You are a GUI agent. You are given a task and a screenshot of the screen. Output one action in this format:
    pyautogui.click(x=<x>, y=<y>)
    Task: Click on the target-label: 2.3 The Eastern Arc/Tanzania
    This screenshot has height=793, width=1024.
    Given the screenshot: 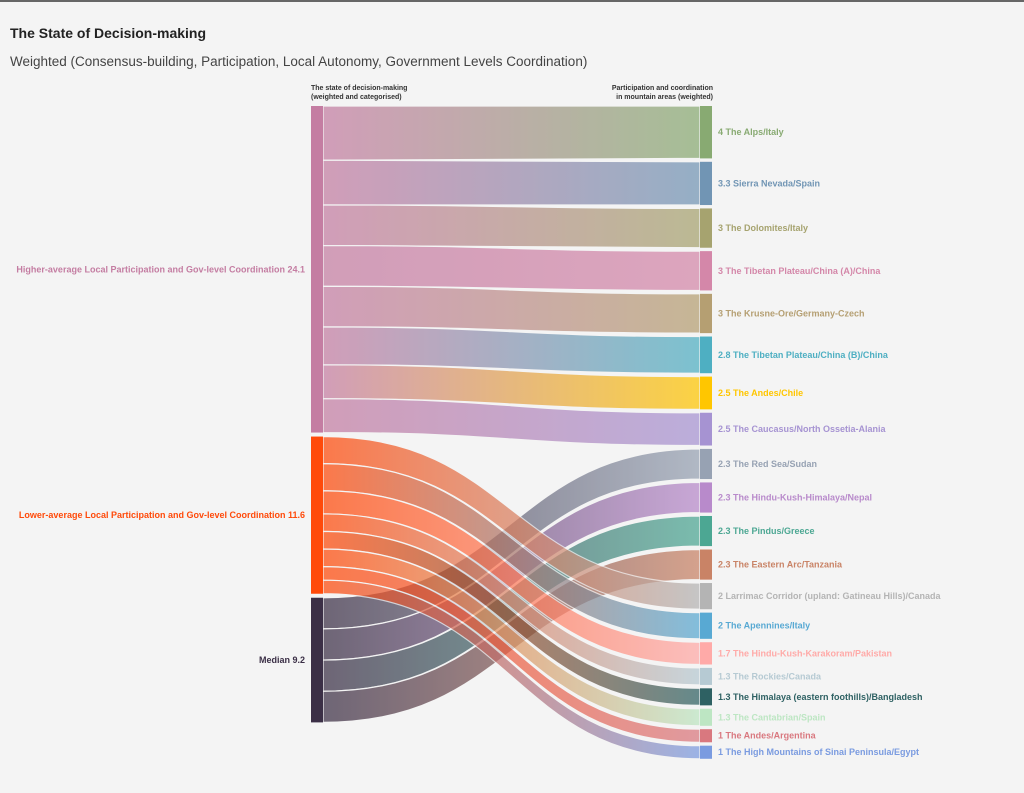 What is the action you would take?
    pyautogui.click(x=780, y=565)
    